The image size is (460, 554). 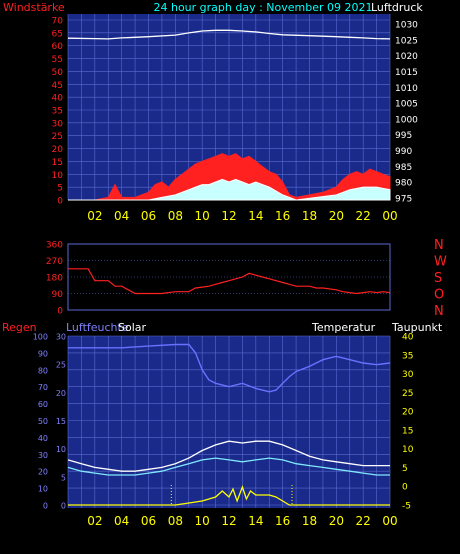 What do you see at coordinates (61, 337) in the screenshot?
I see `humidity-inner-tick-label: 30` at bounding box center [61, 337].